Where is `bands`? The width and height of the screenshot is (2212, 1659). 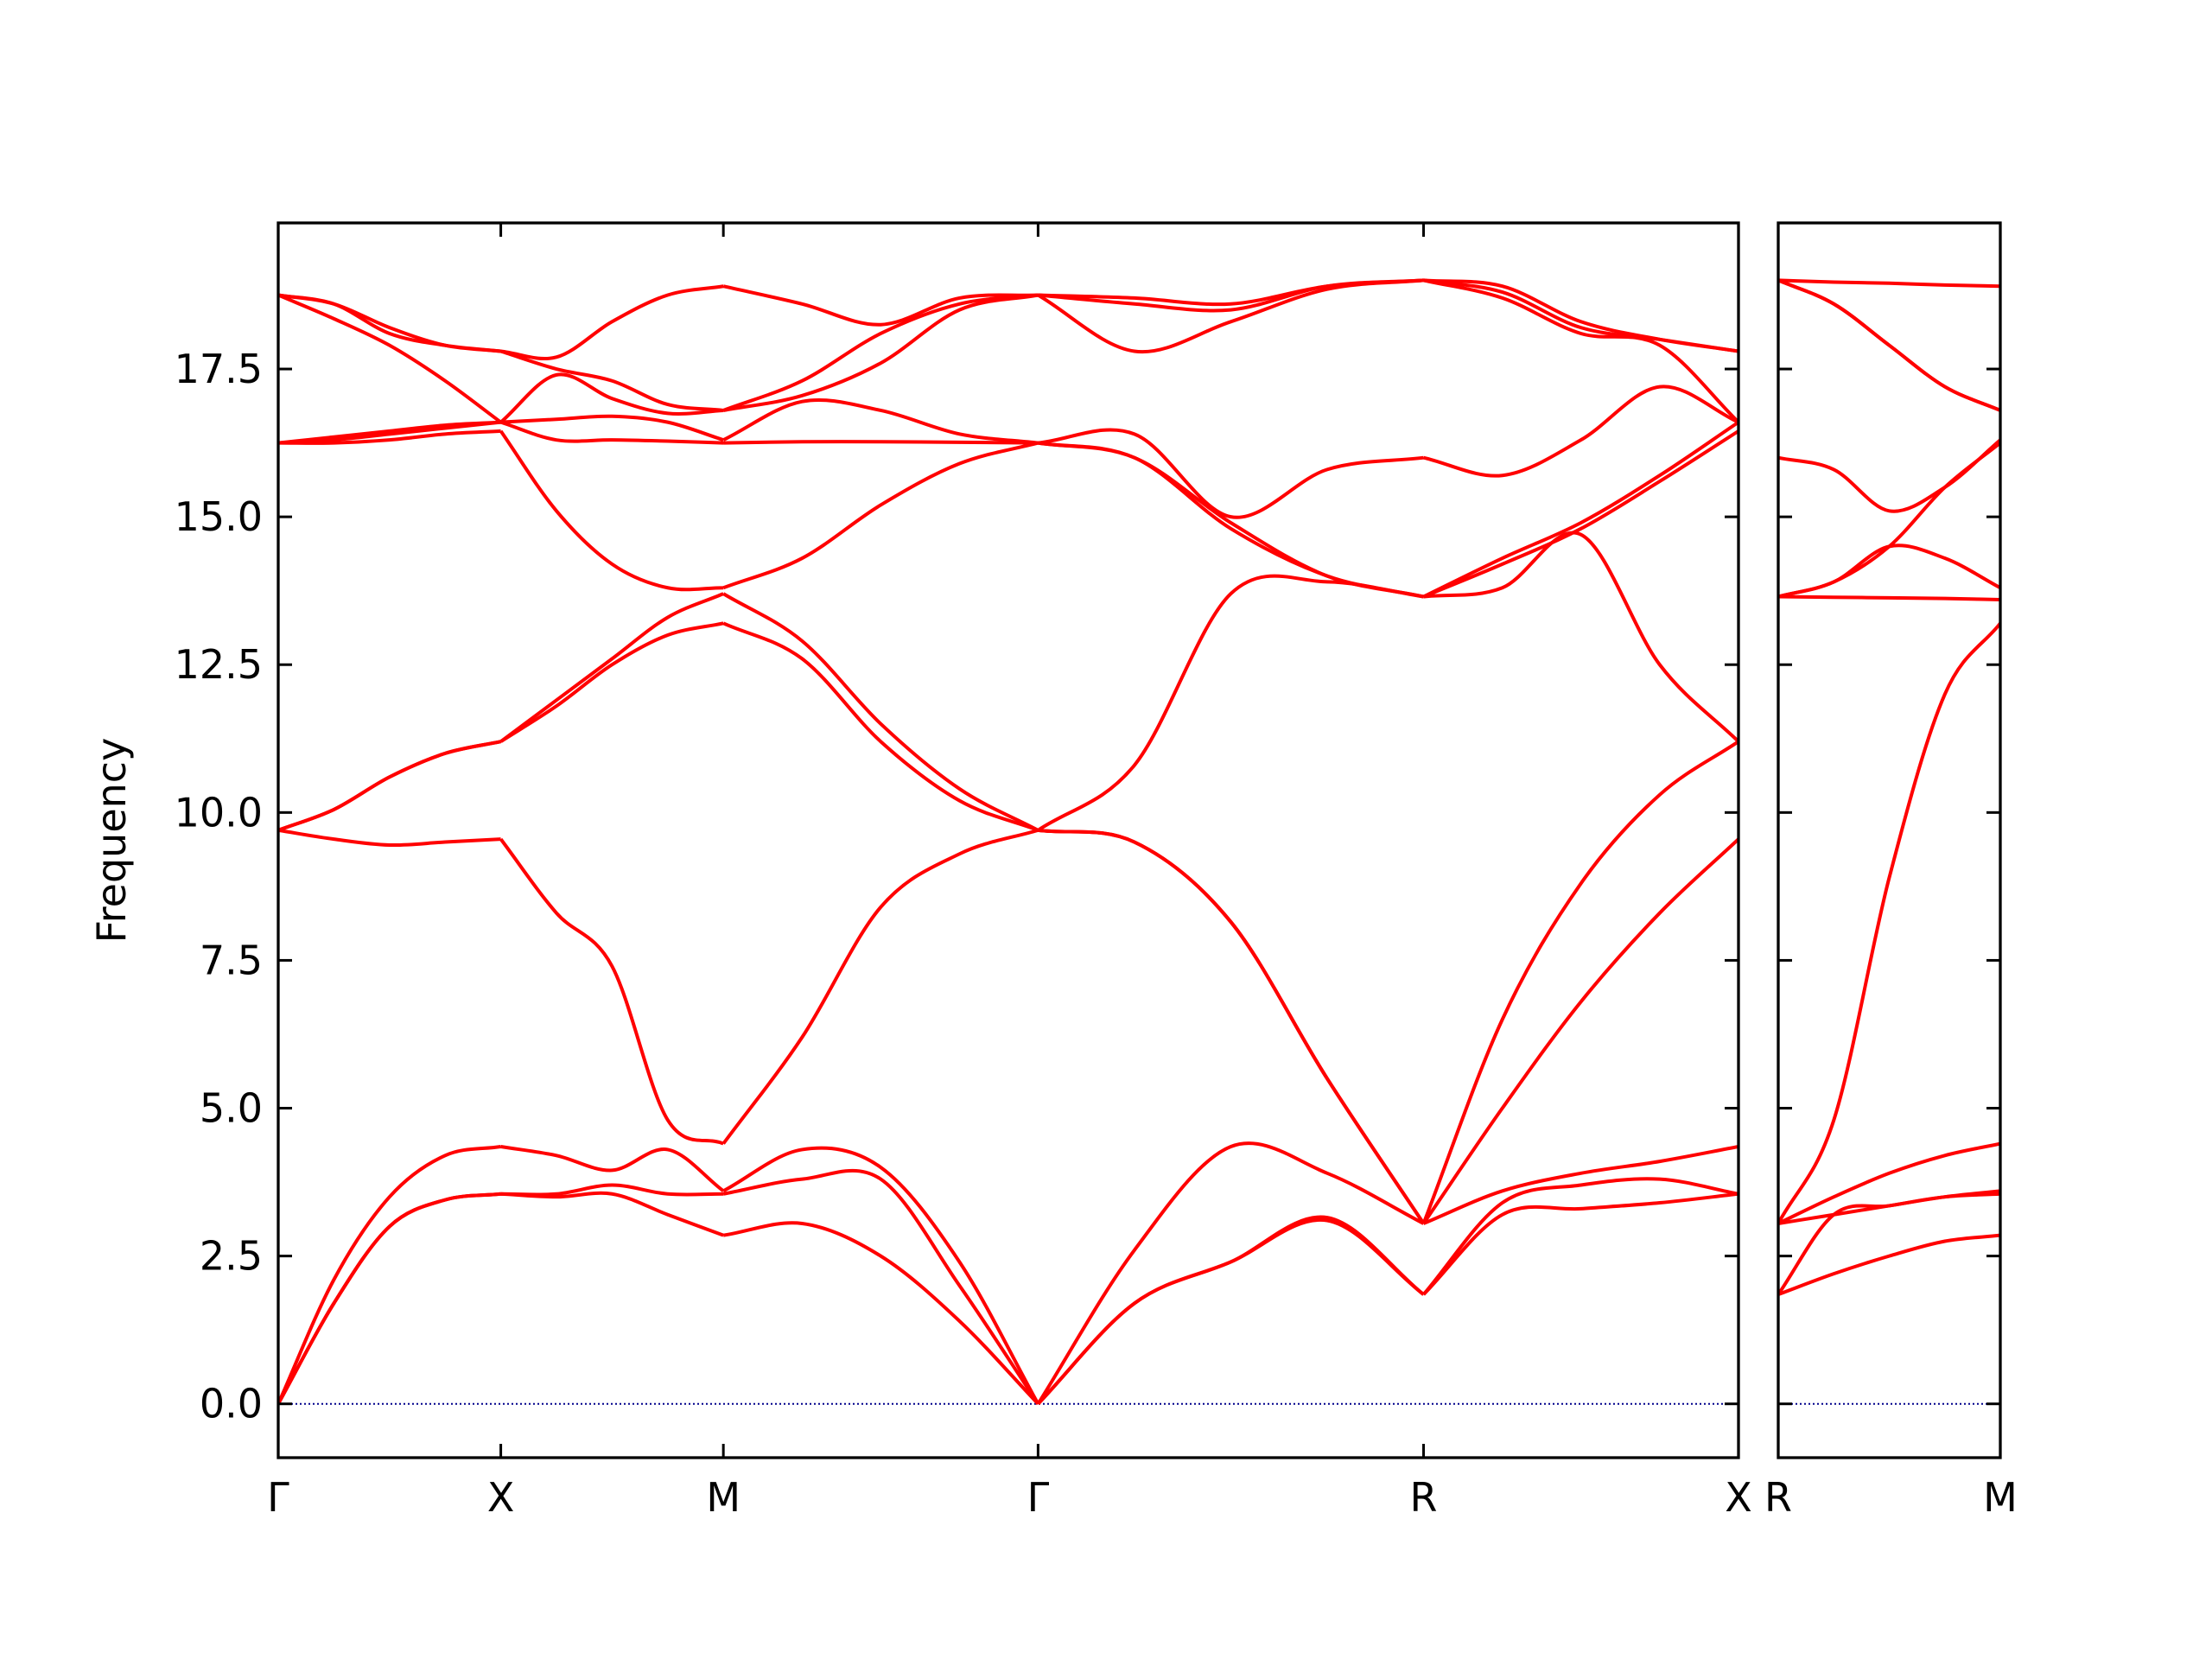 bands is located at coordinates (1889, 787).